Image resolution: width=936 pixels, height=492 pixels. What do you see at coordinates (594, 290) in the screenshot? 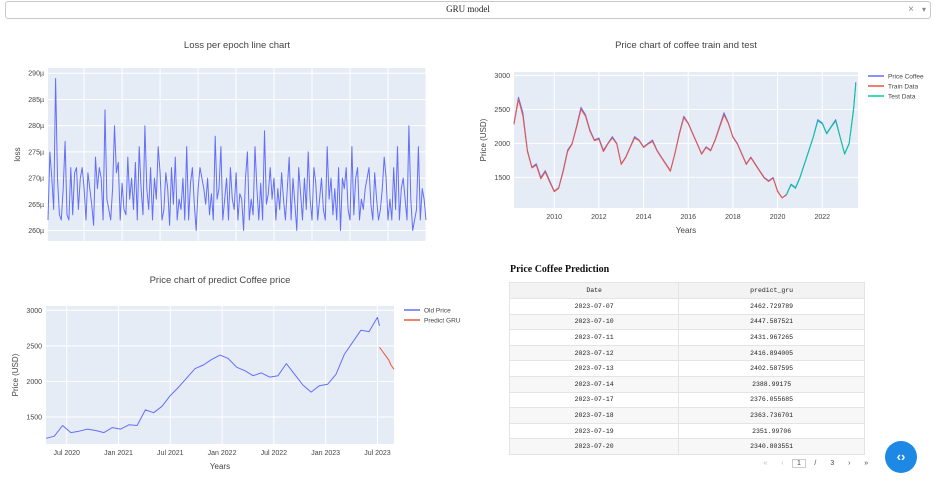
I see `column-header-date: Date` at bounding box center [594, 290].